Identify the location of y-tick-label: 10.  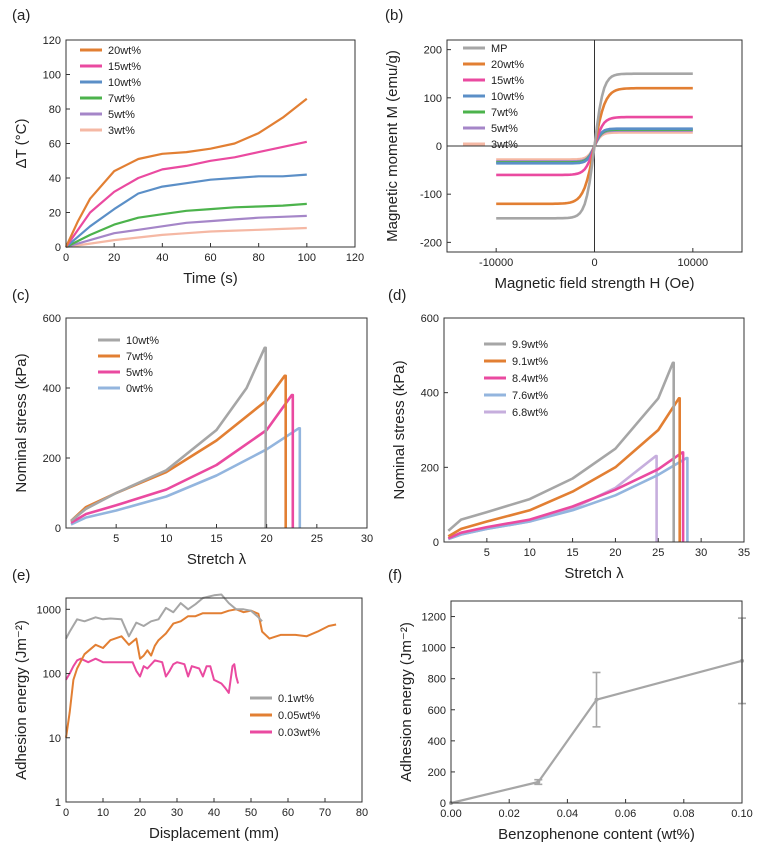
(55, 739).